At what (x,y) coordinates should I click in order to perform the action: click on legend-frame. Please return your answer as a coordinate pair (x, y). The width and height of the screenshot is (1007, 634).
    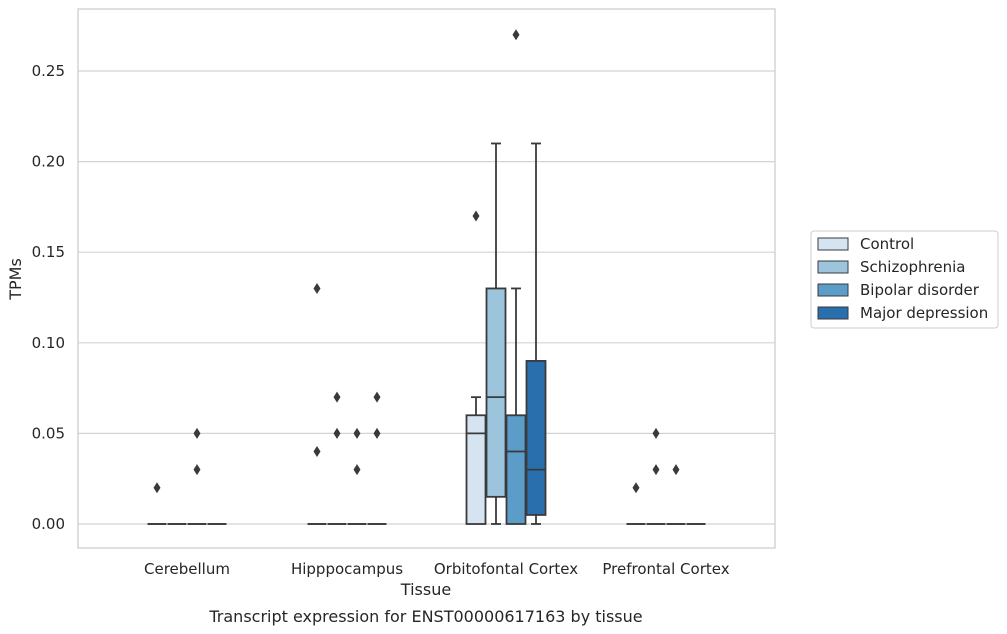
    Looking at the image, I should click on (904, 279).